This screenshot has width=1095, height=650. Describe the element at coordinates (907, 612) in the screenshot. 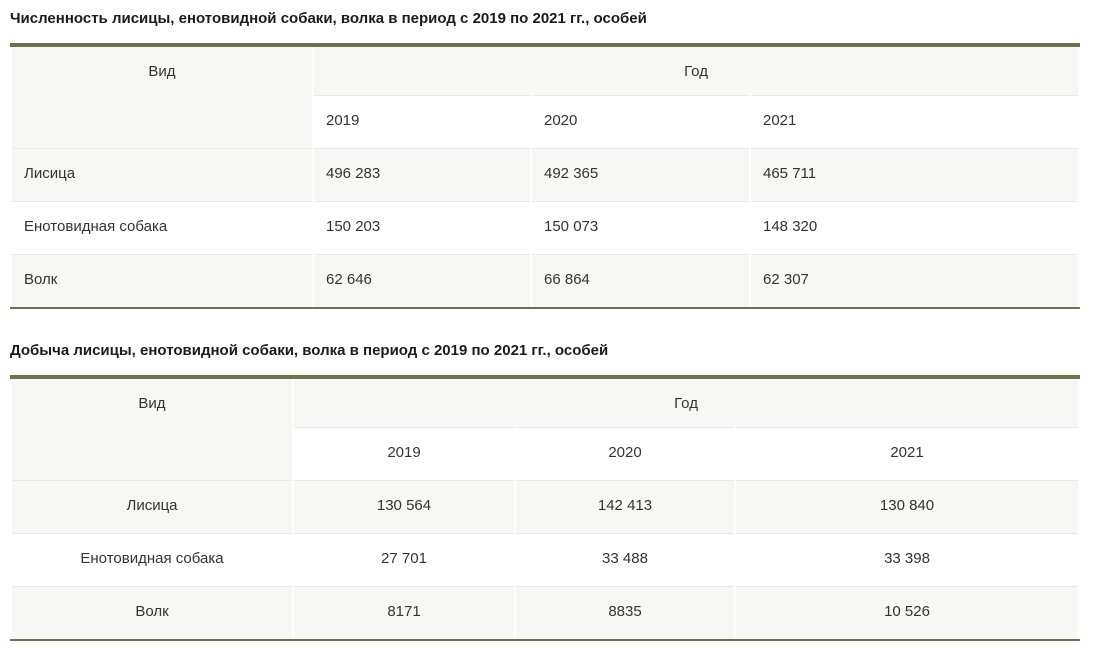

I see `value-cell: 10 526` at that location.